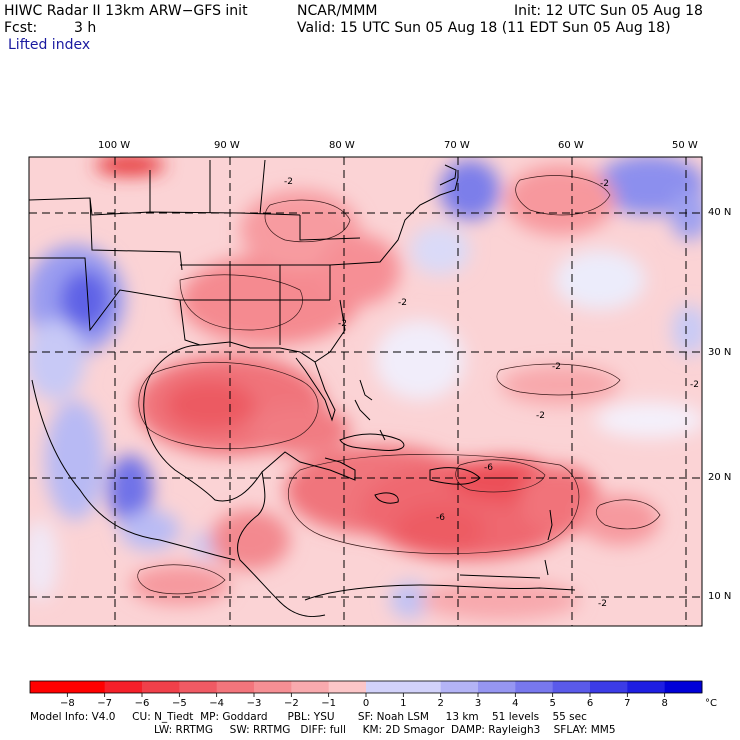 Image resolution: width=740 pixels, height=740 pixels. I want to click on legend-ticks: −8 −7 −6 −5 −4 −3 −2 −1 0 1 2 3 4 5 6 7 8 °C, so click(388, 701).